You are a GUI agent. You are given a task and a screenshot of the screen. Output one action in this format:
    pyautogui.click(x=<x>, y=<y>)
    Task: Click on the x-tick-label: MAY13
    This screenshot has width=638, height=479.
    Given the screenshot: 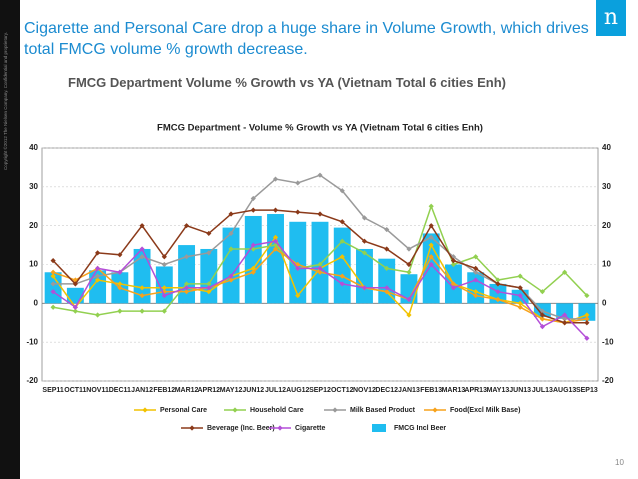 What is the action you would take?
    pyautogui.click(x=498, y=390)
    